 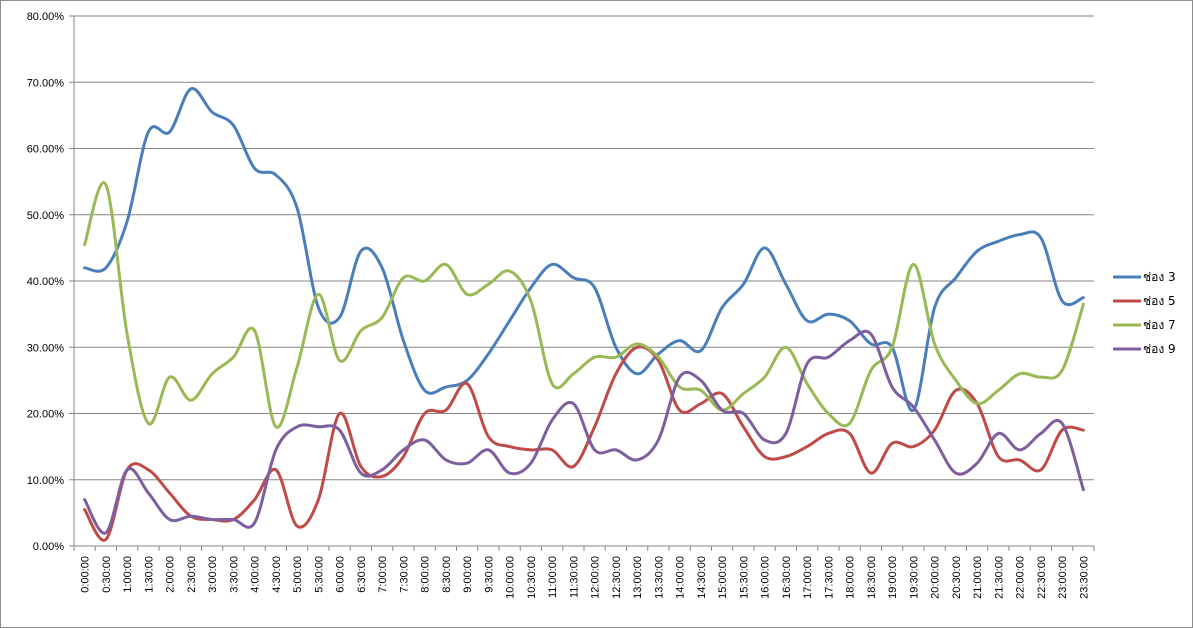 I want to click on x-tick-label: 7:00:00, so click(x=383, y=574).